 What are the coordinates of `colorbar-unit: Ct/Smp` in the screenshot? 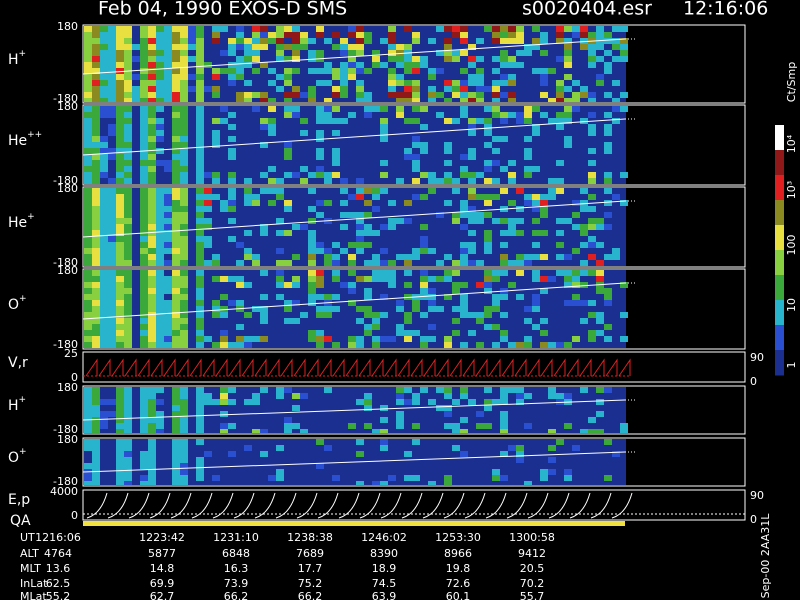 It's located at (791, 82).